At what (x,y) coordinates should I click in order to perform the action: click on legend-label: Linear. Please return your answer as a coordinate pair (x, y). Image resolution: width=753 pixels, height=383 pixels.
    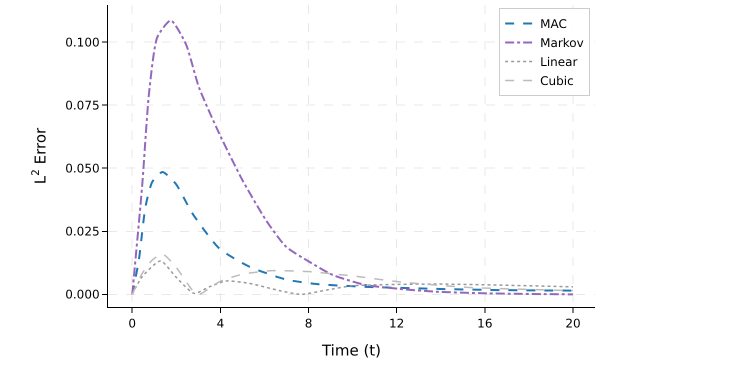
    Looking at the image, I should click on (559, 62).